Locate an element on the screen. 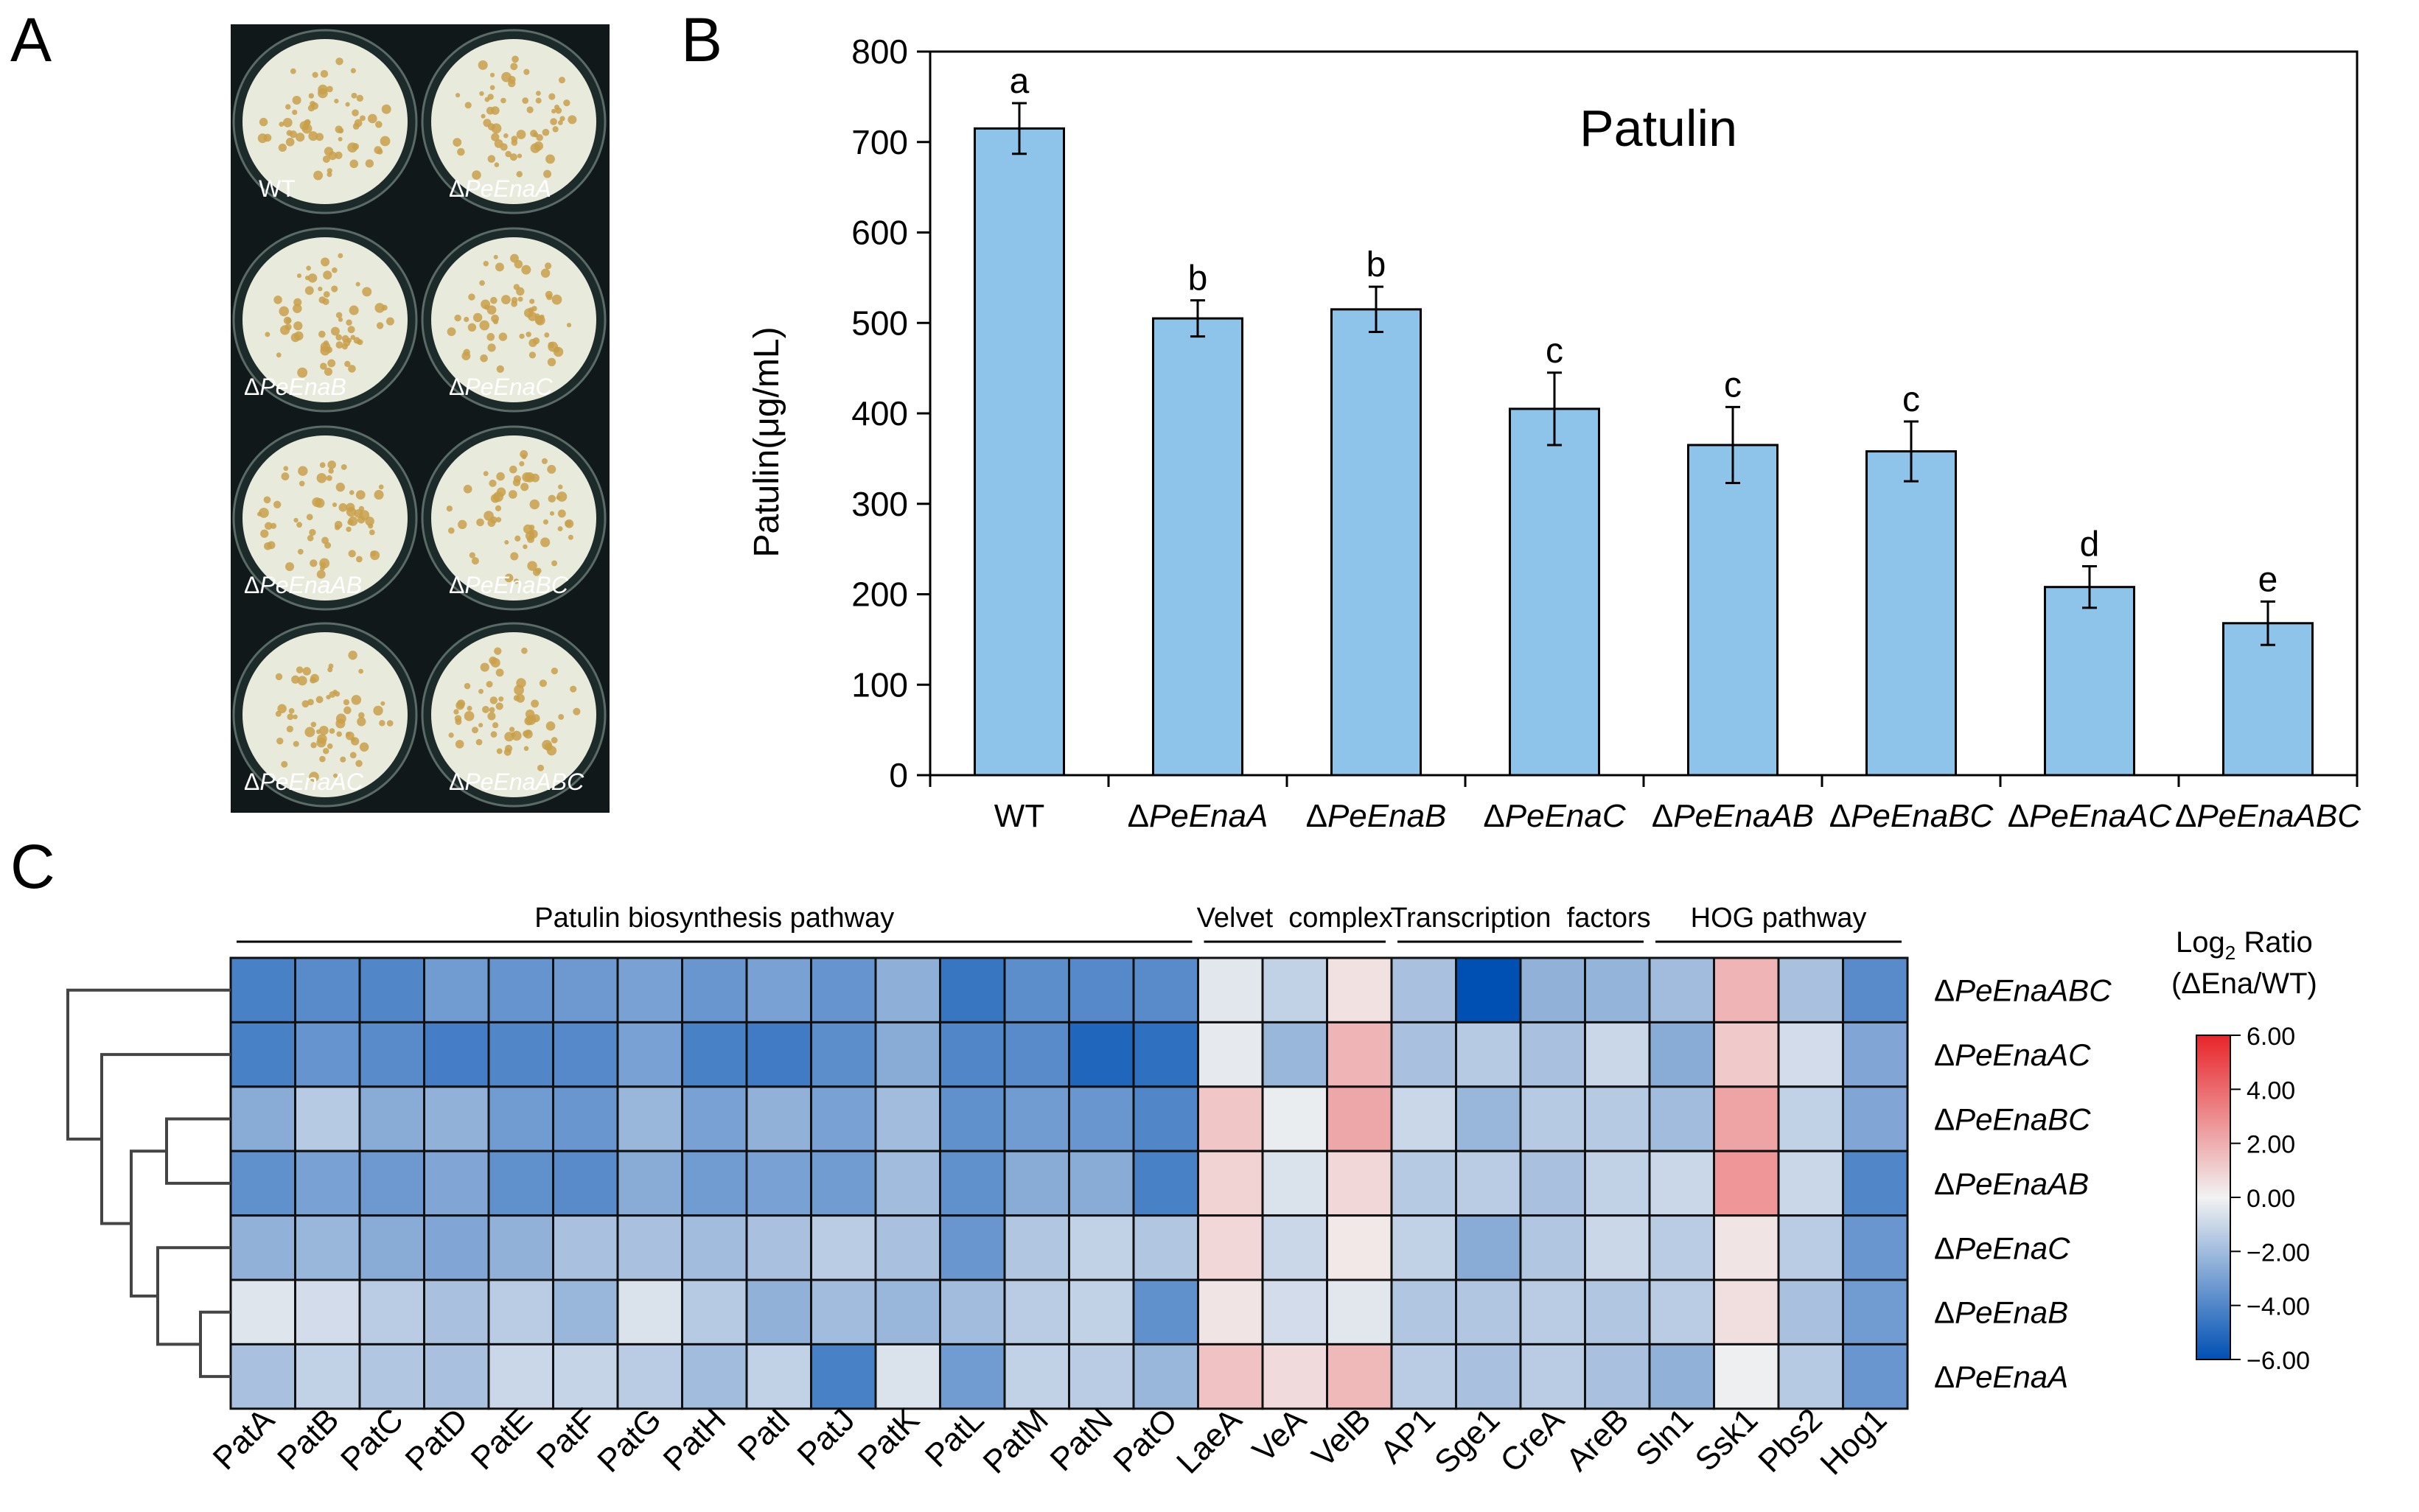  group-label: Velvet complex is located at coordinates (1295, 919).